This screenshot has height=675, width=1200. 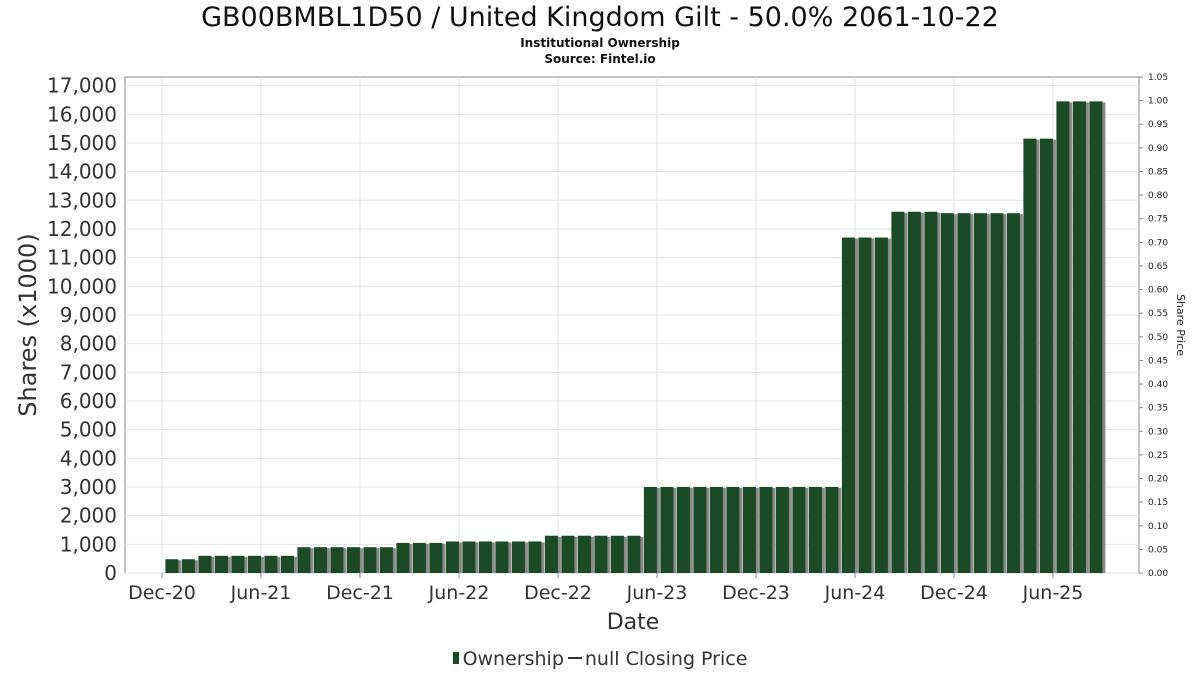 I want to click on y-tick-label: 11,000, so click(x=82, y=258).